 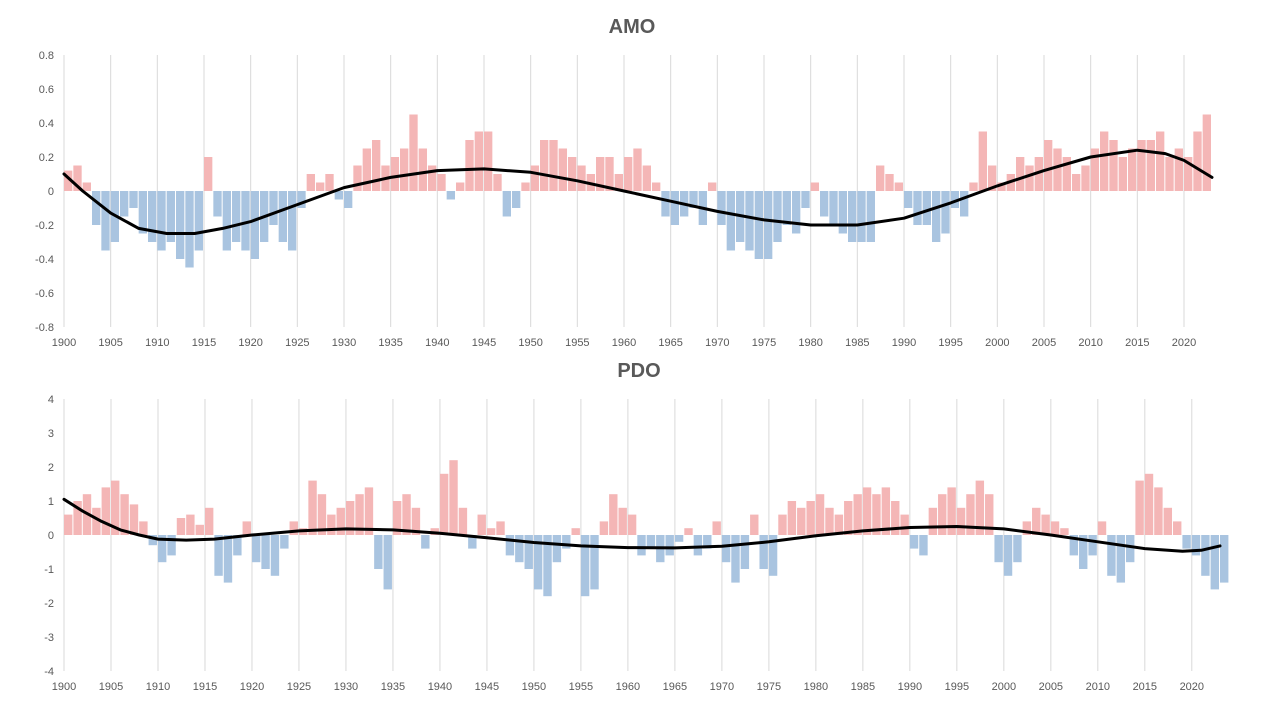 What do you see at coordinates (484, 343) in the screenshot?
I see `amo-x-tick-label: 1945` at bounding box center [484, 343].